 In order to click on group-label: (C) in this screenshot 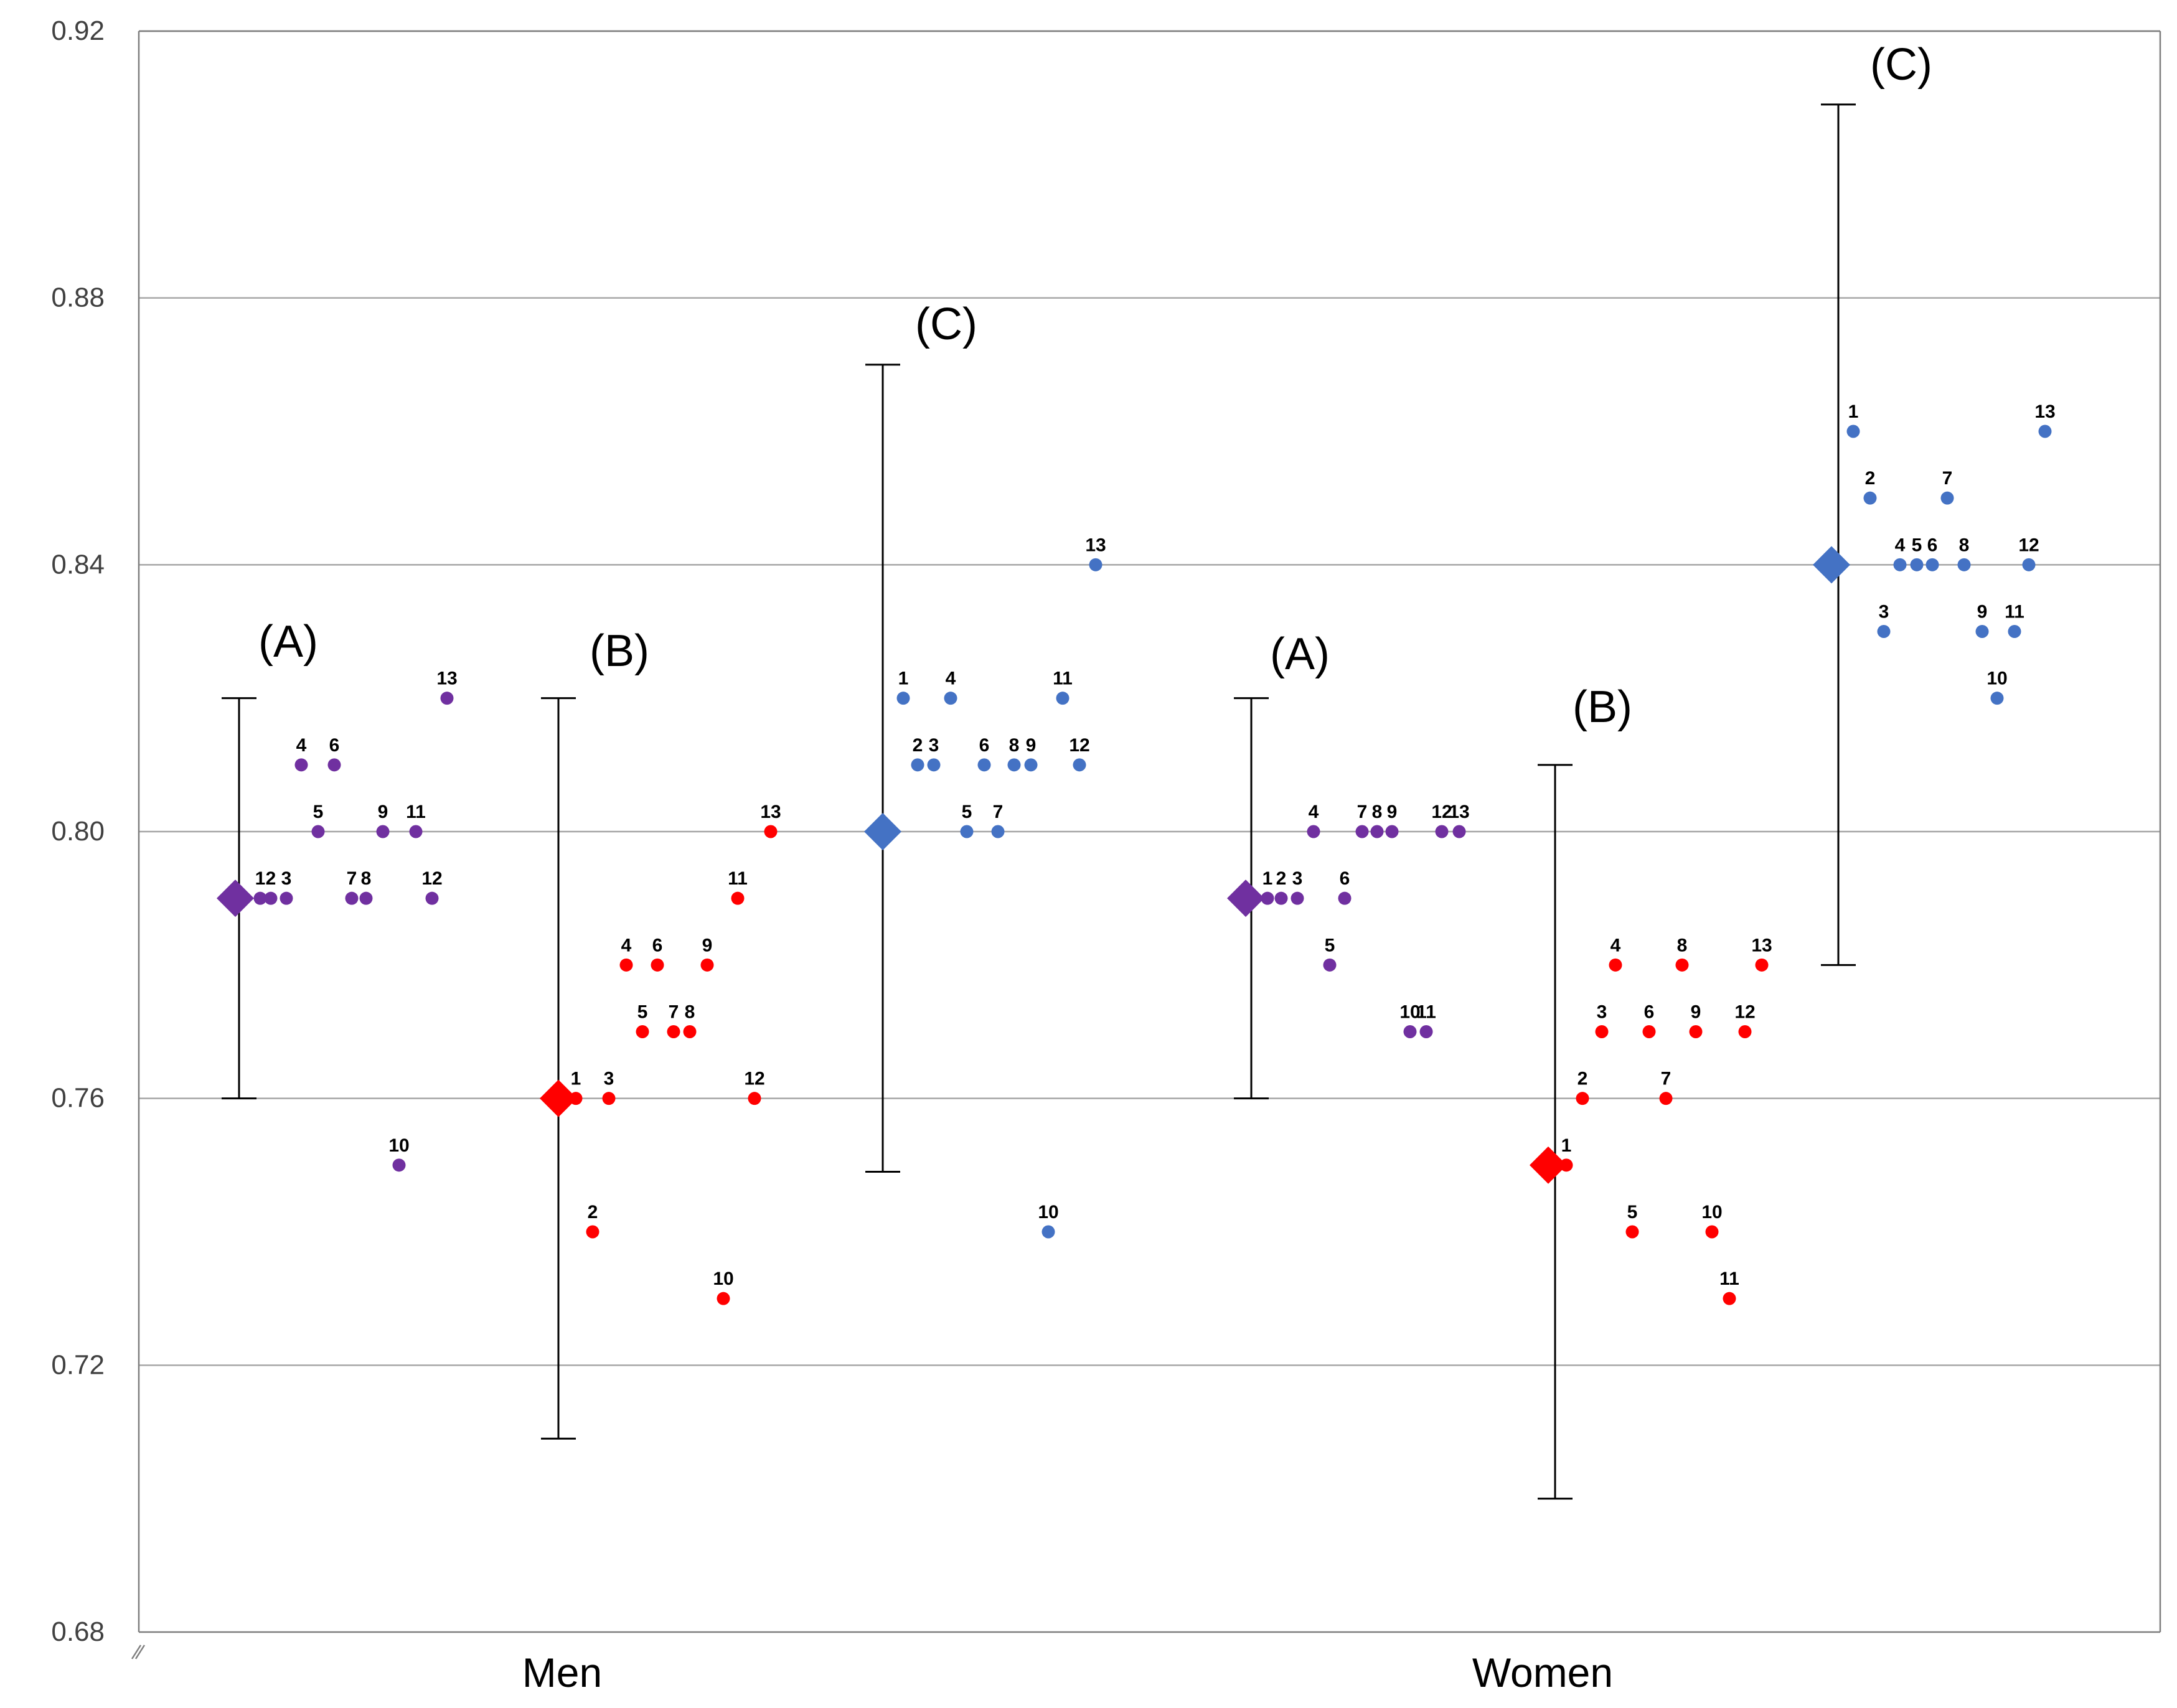, I will do `click(946, 324)`.